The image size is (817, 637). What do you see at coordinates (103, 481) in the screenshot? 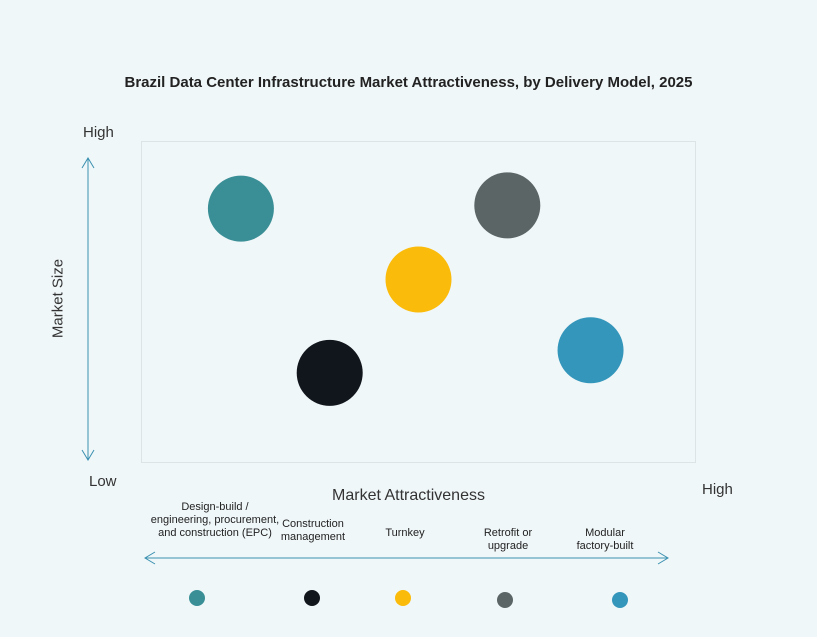
I see `x-low-label: Low` at bounding box center [103, 481].